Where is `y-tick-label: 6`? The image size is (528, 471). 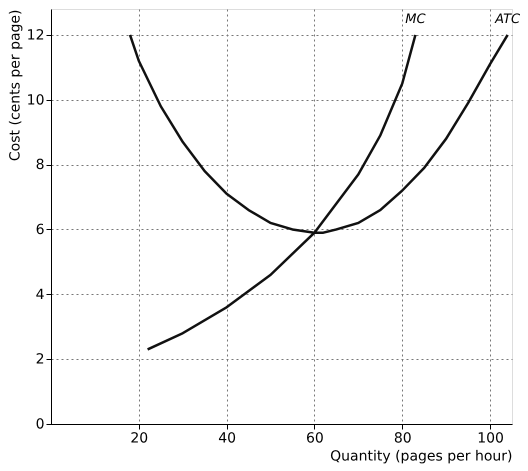 y-tick-label: 6 is located at coordinates (40, 230).